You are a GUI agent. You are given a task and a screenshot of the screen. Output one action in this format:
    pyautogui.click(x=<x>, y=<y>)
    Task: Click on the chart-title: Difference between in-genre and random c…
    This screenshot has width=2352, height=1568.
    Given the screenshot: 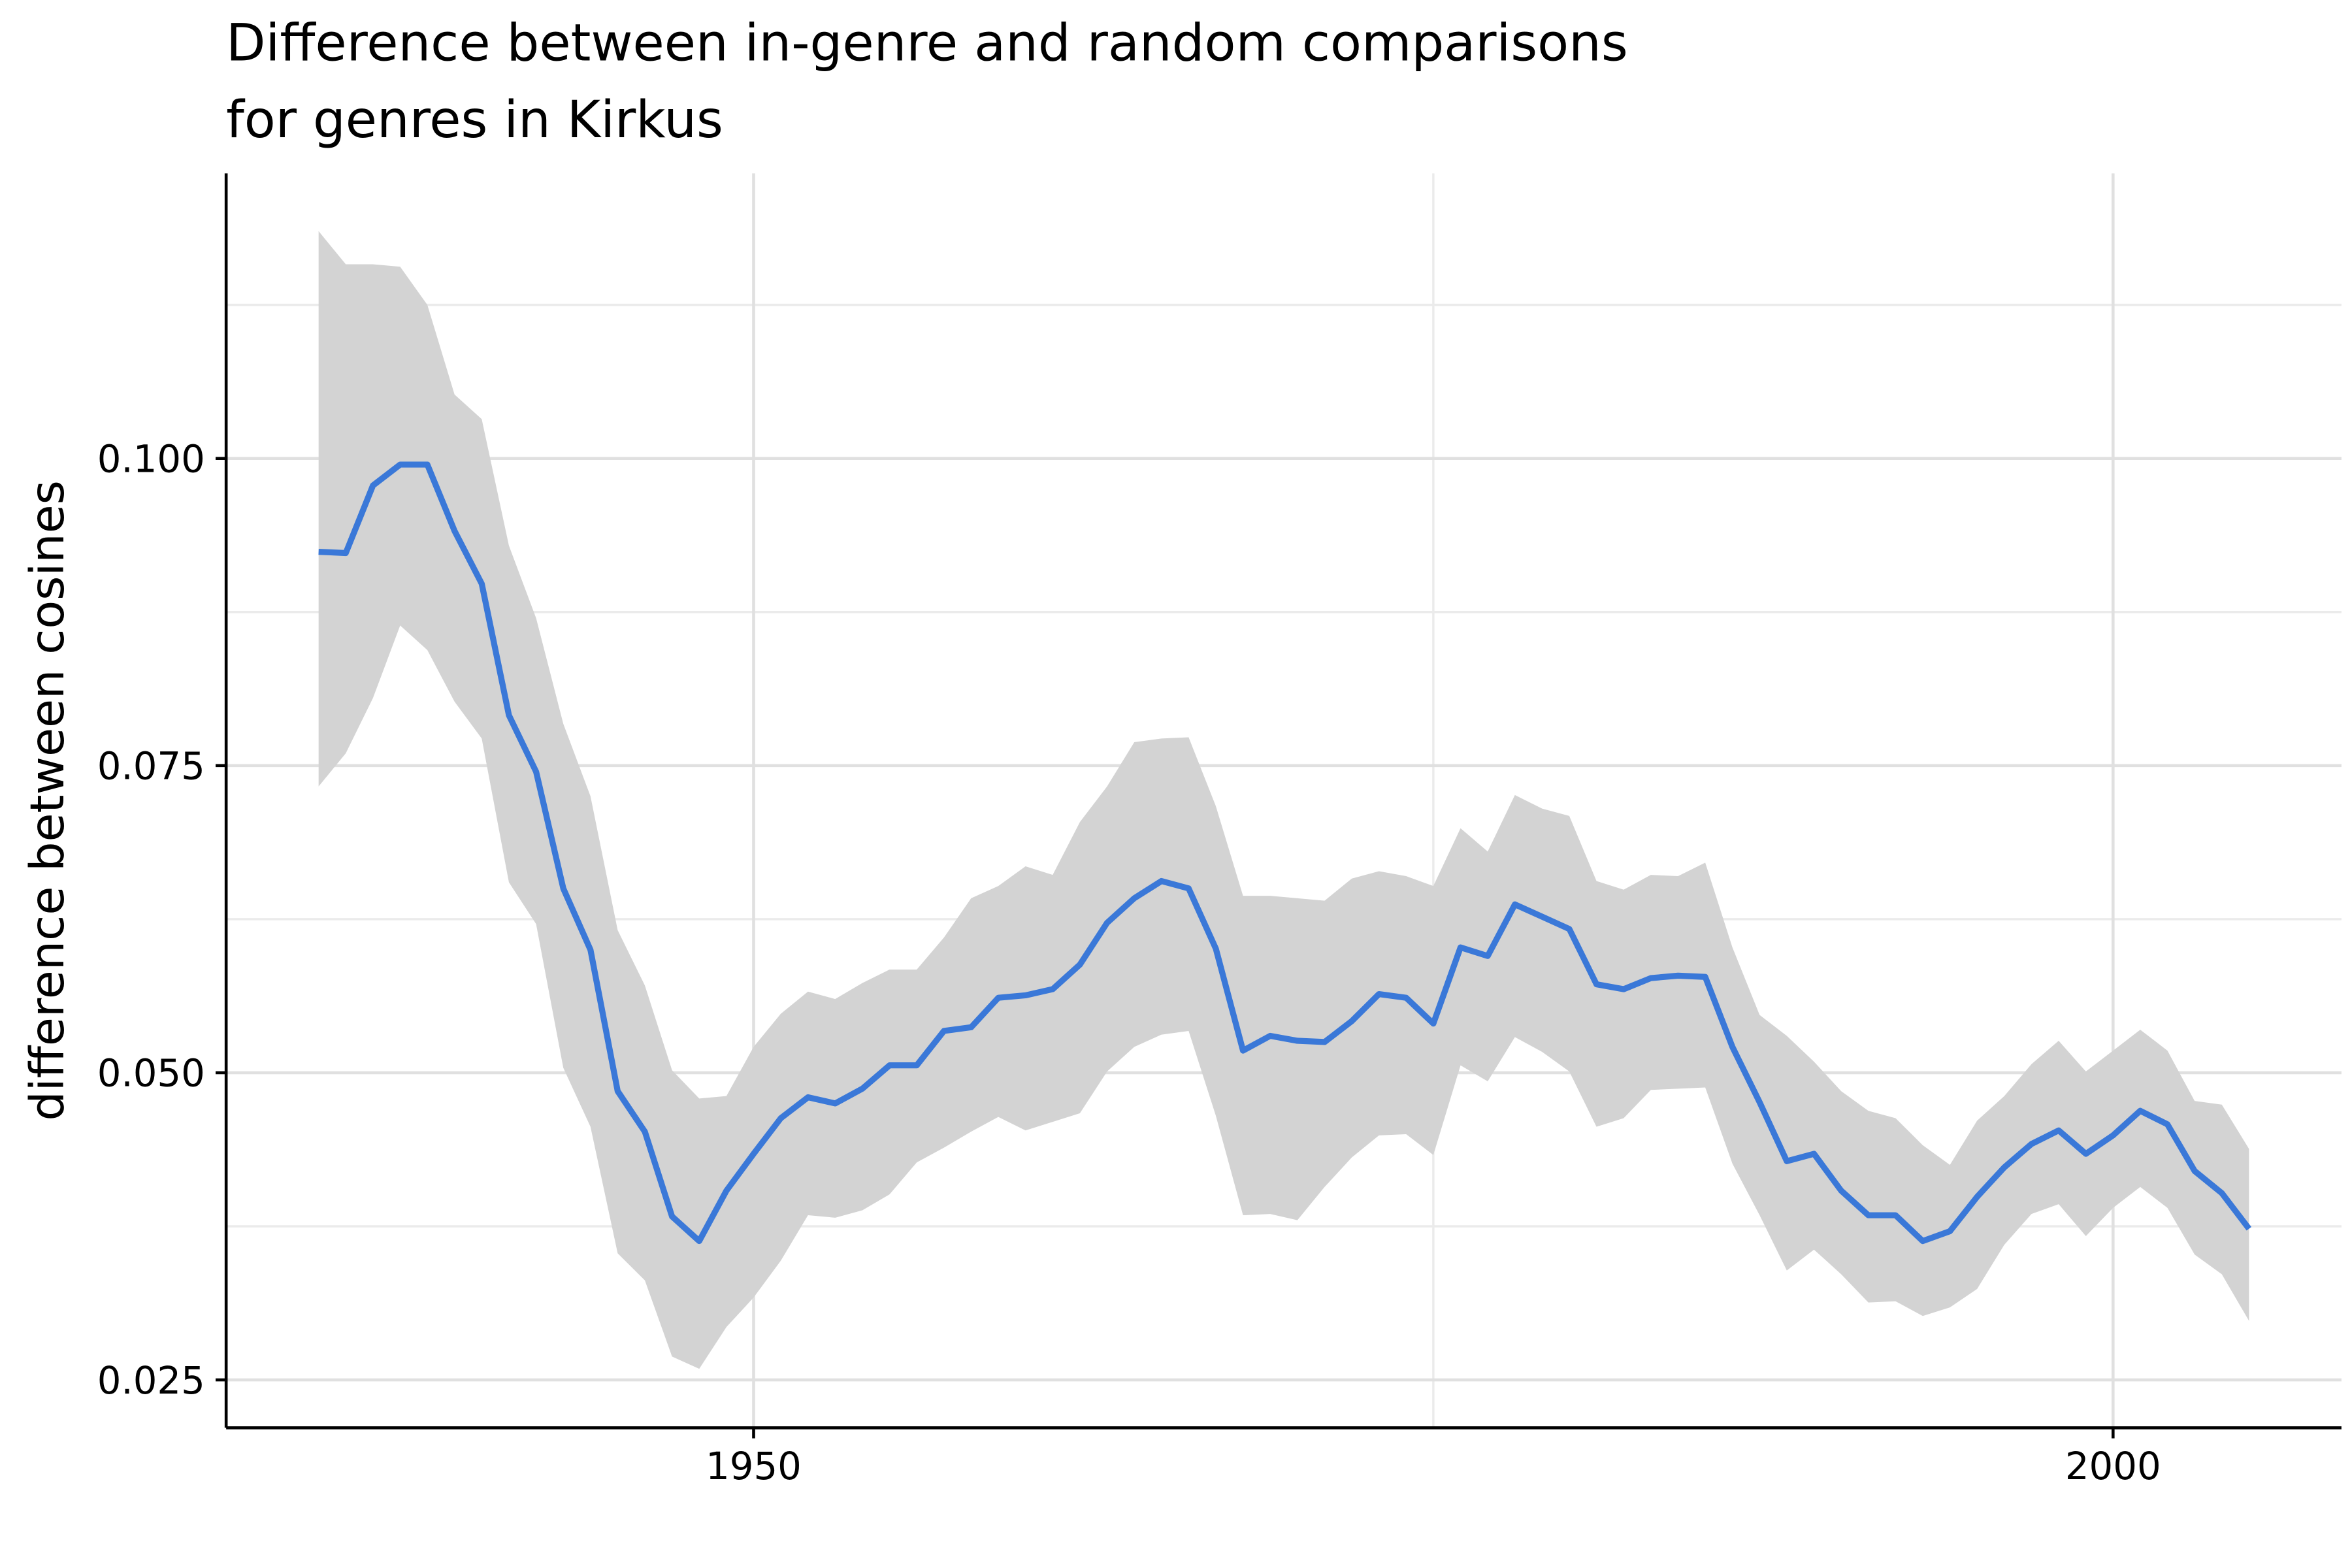 What is the action you would take?
    pyautogui.click(x=927, y=42)
    